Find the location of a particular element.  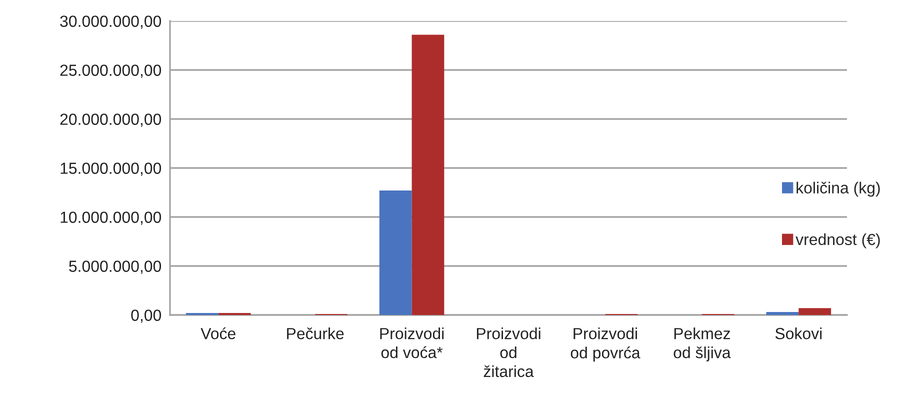

y-tick-label: 15.000.000,00 is located at coordinates (111, 169).